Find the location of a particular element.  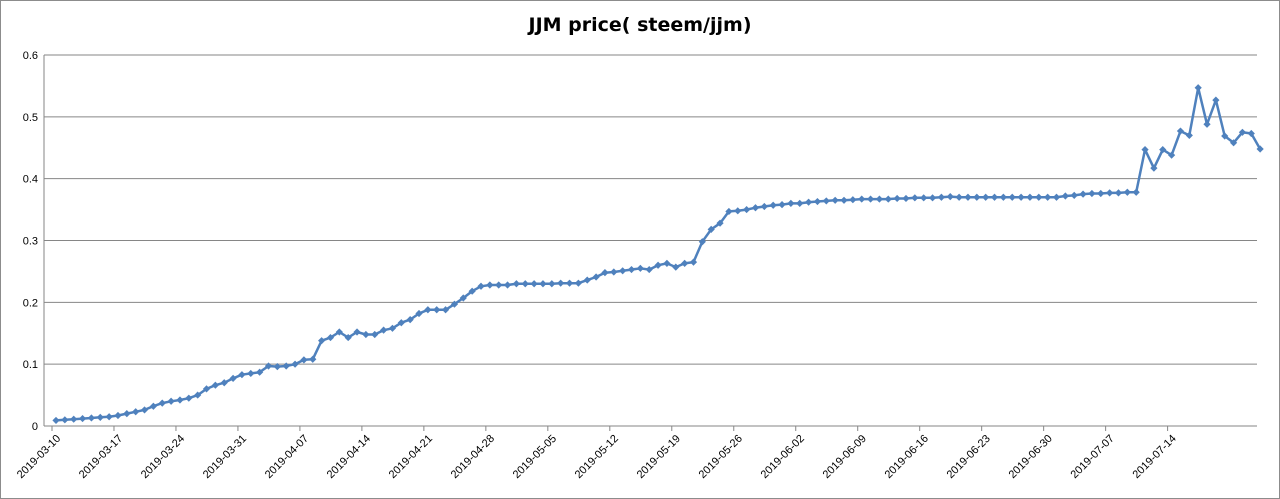

x-tick-label: 2019-07-14 is located at coordinates (1155, 457).